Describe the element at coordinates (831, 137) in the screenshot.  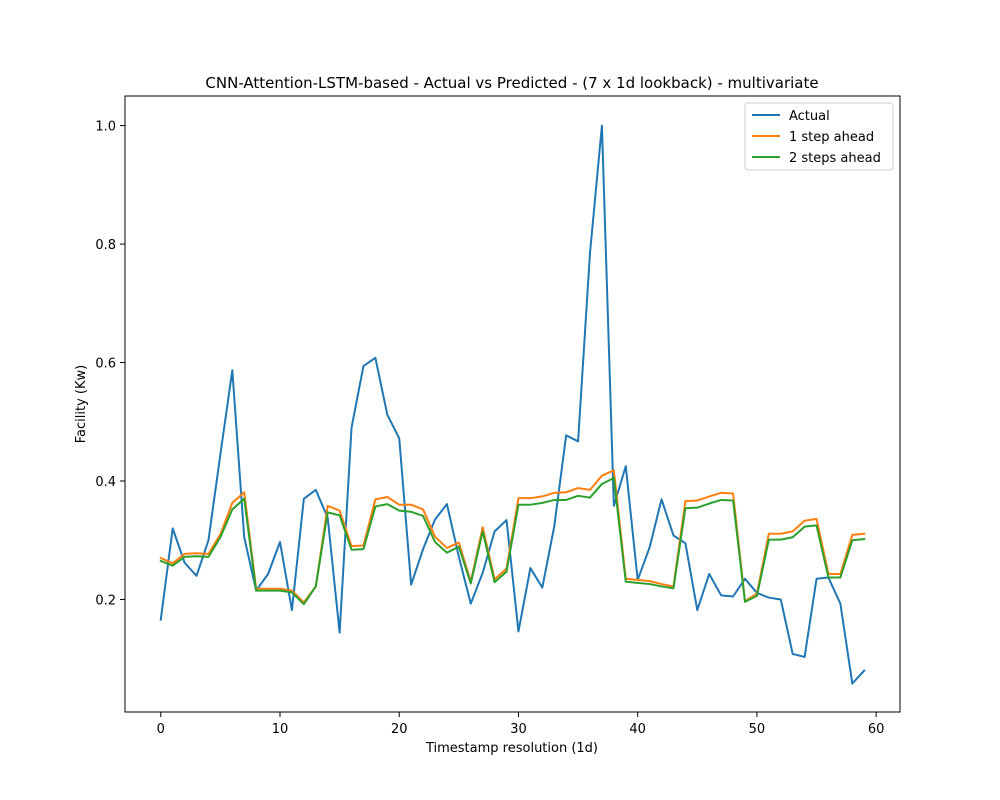
I see `legend-label-2: 1 step ahead` at that location.